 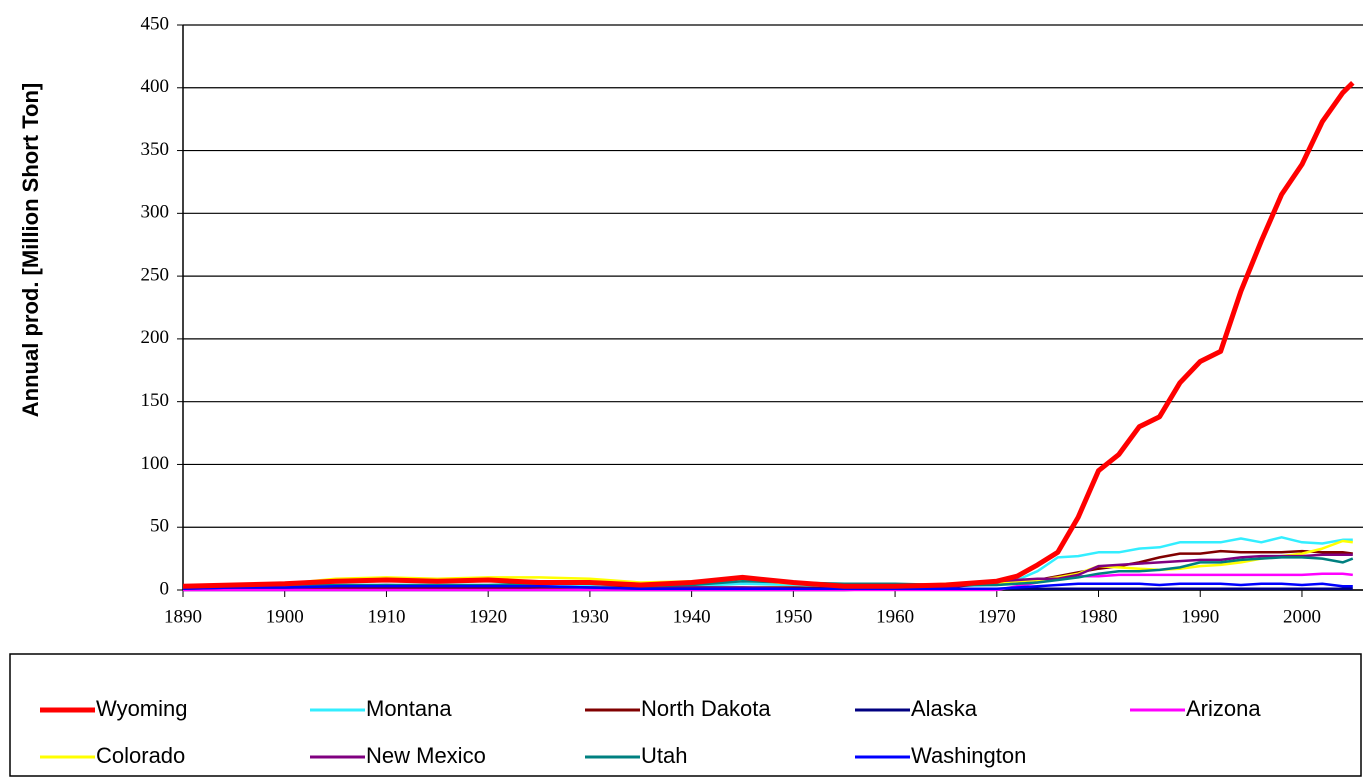 I want to click on legend-label: Washington, so click(x=968, y=755).